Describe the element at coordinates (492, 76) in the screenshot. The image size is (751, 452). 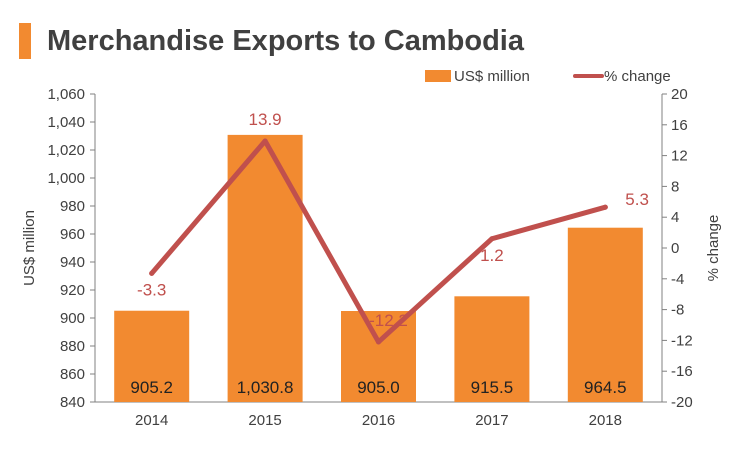
I see `legend-bar-label: US$ million` at that location.